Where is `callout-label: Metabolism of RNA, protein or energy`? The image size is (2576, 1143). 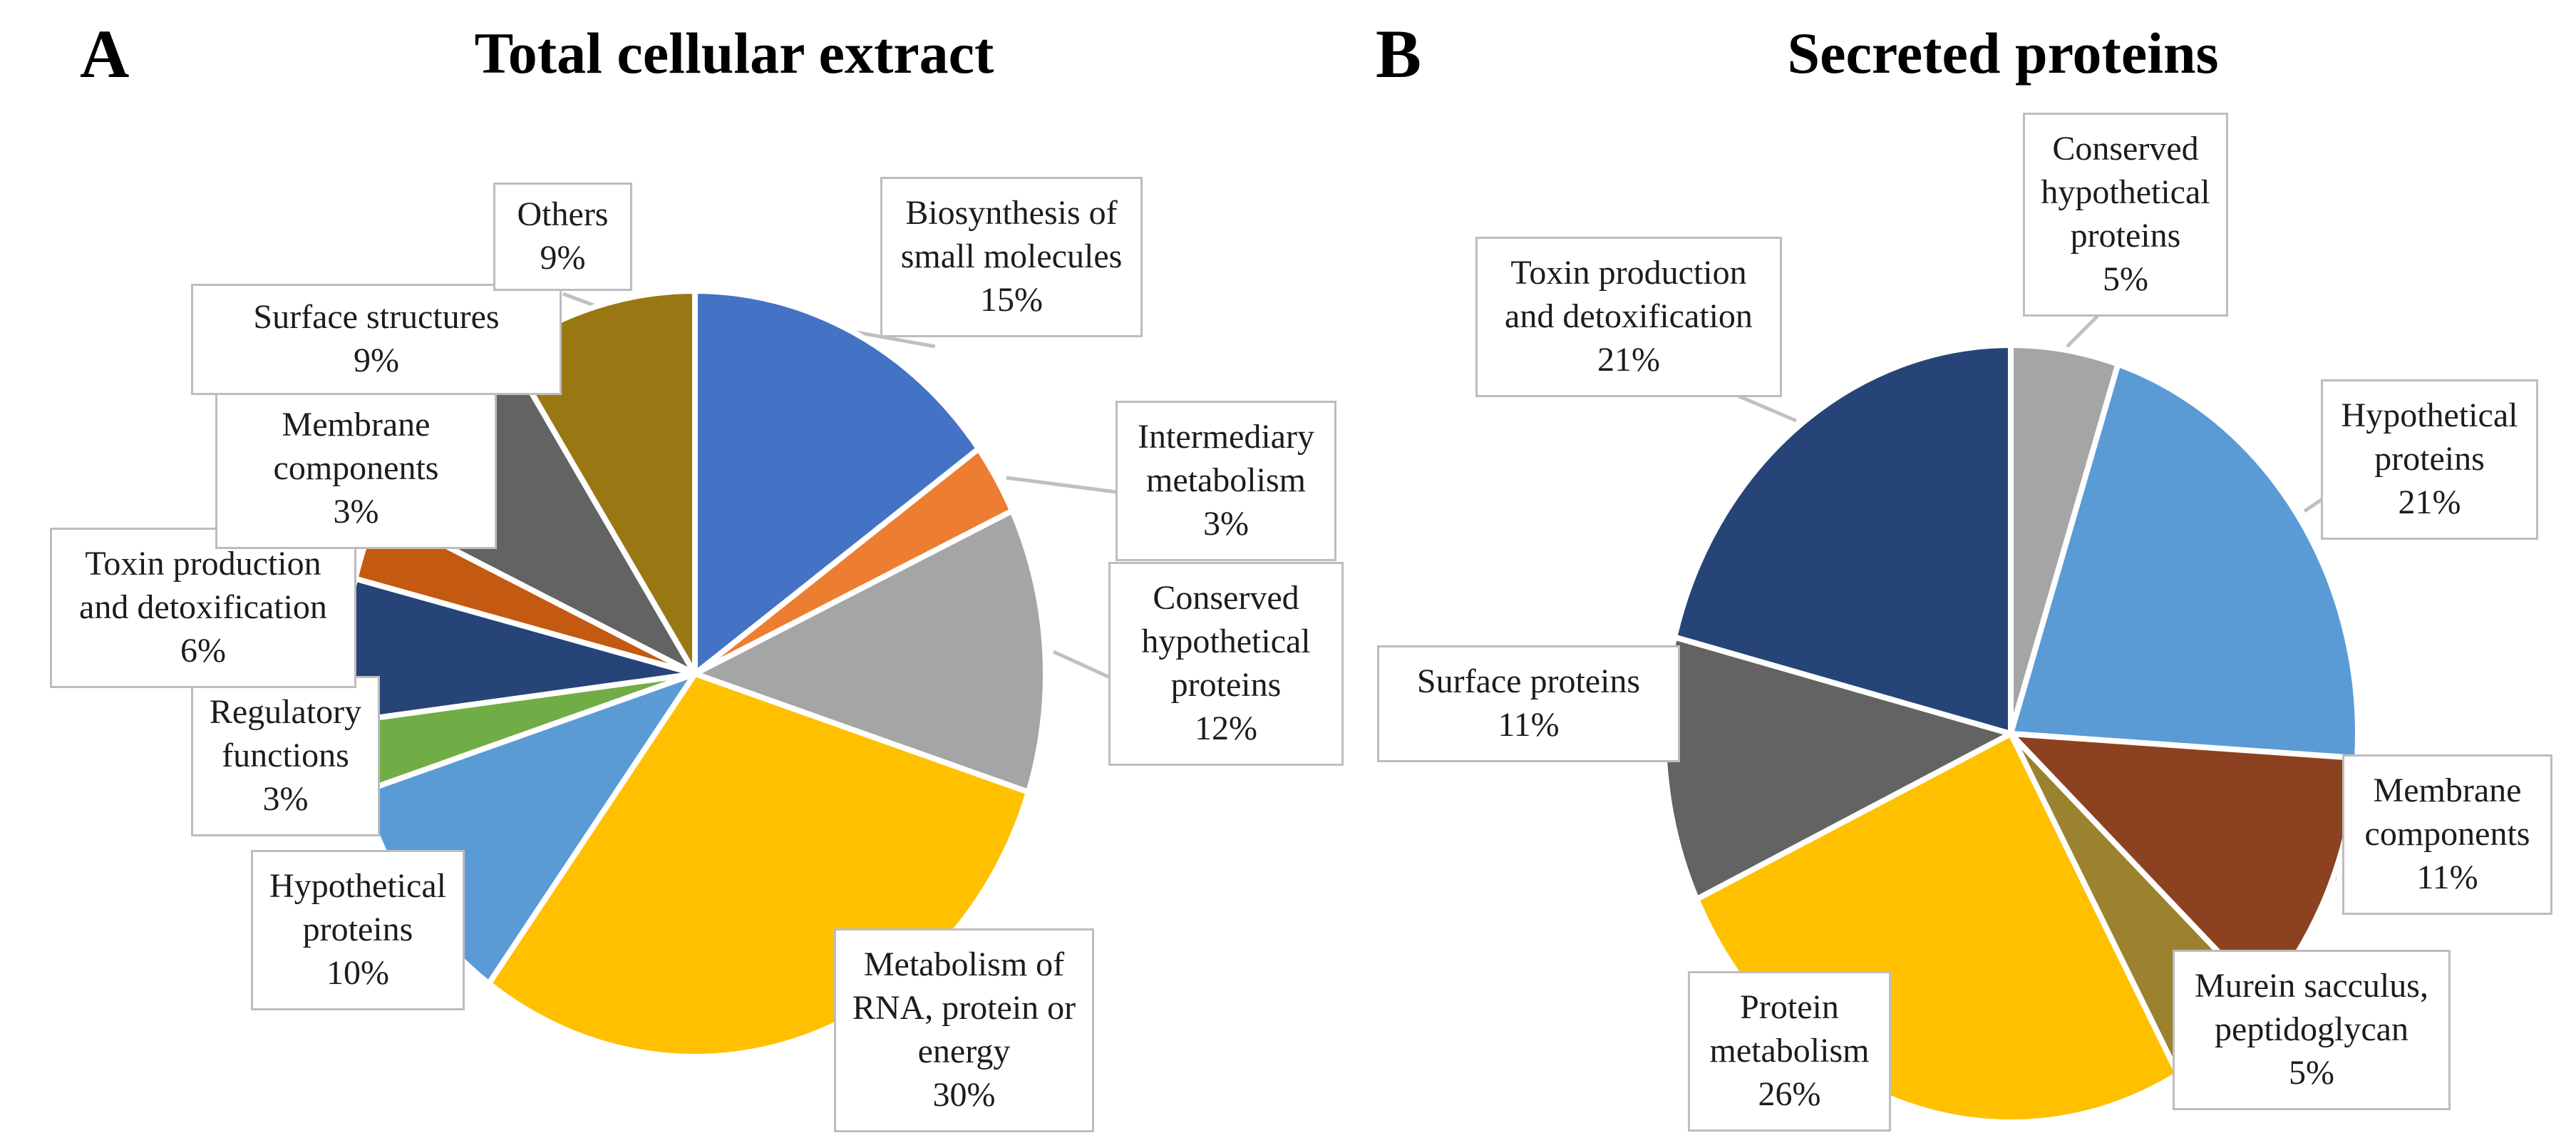 callout-label: Metabolism of RNA, protein or energy is located at coordinates (964, 1007).